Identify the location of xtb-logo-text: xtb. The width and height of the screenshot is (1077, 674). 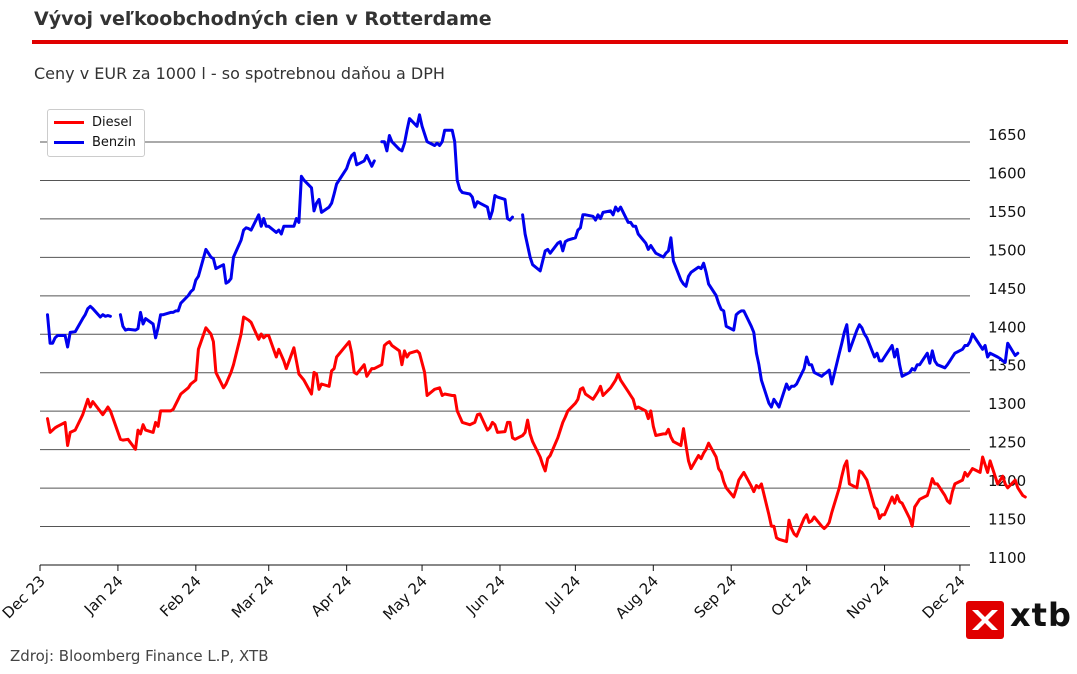
(1041, 615).